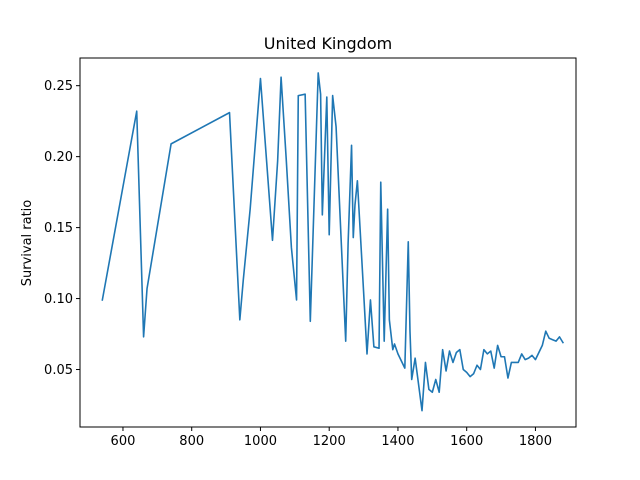 The image size is (640, 480). Describe the element at coordinates (58, 228) in the screenshot. I see `y-tick-label: 0.15` at that location.